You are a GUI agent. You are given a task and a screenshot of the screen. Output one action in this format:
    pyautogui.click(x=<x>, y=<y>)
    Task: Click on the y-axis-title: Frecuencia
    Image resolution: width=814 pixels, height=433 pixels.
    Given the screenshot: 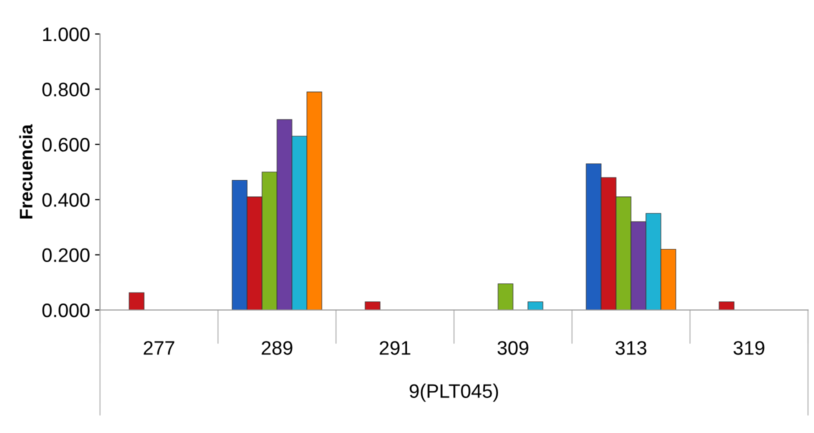 What is the action you would take?
    pyautogui.click(x=25, y=171)
    